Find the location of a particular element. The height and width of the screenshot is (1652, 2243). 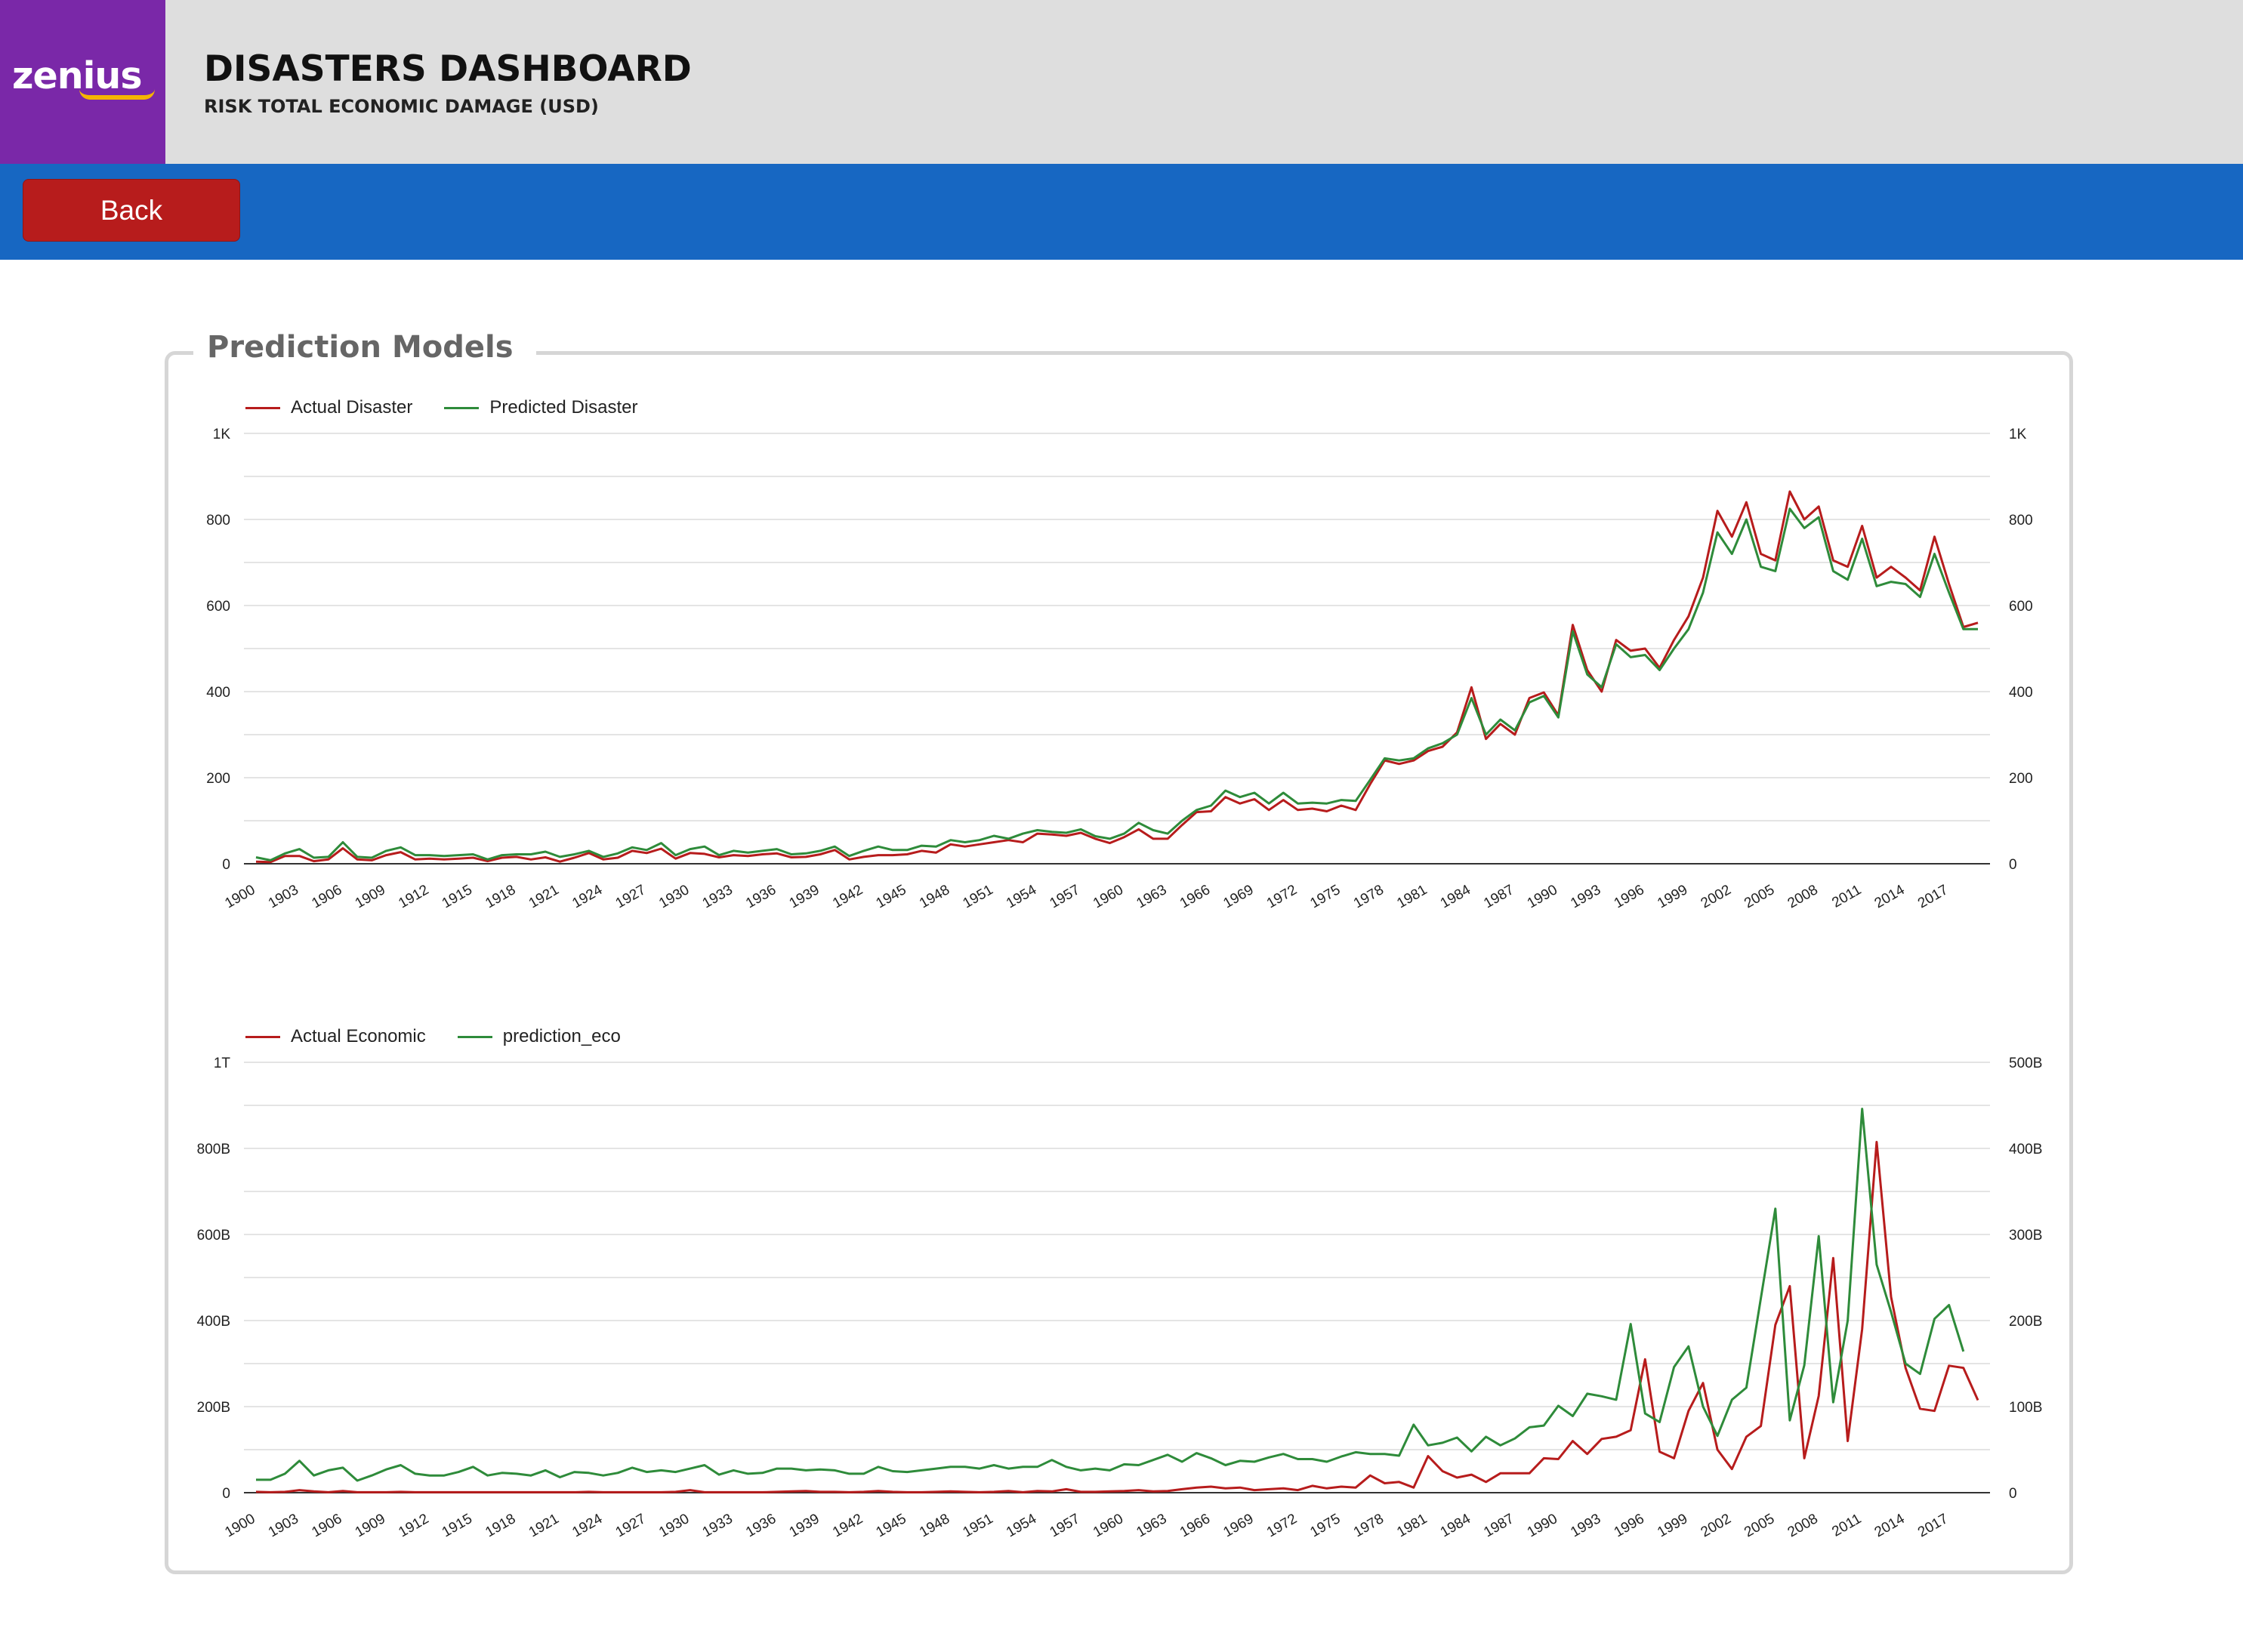

legend-swatch-predicted is located at coordinates (462, 408).